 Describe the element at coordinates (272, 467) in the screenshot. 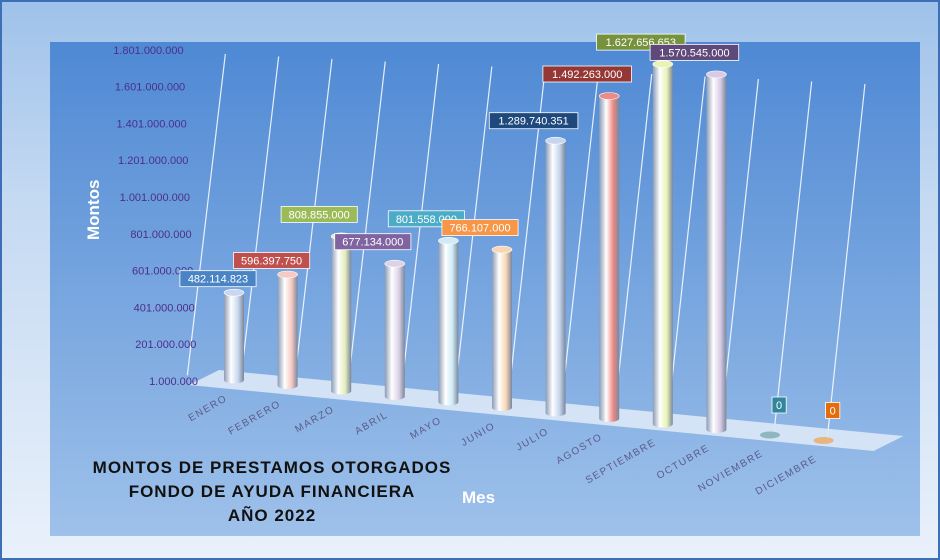

I see `chart-title-line-1: MONTOS DE PRESTAMOS OTORGADOS` at that location.